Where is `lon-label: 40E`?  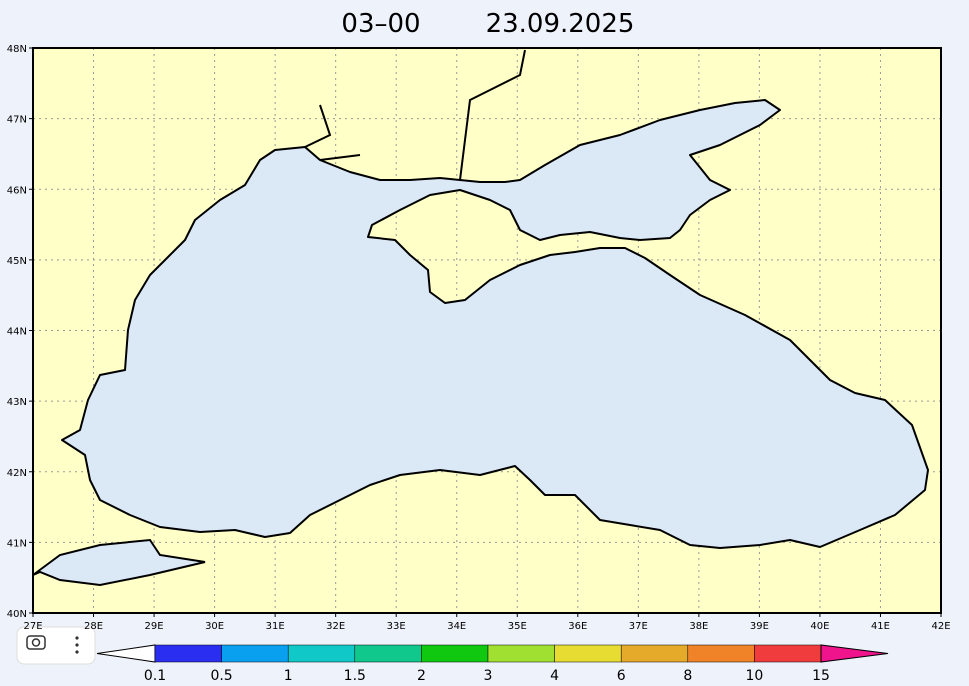 lon-label: 40E is located at coordinates (819, 626).